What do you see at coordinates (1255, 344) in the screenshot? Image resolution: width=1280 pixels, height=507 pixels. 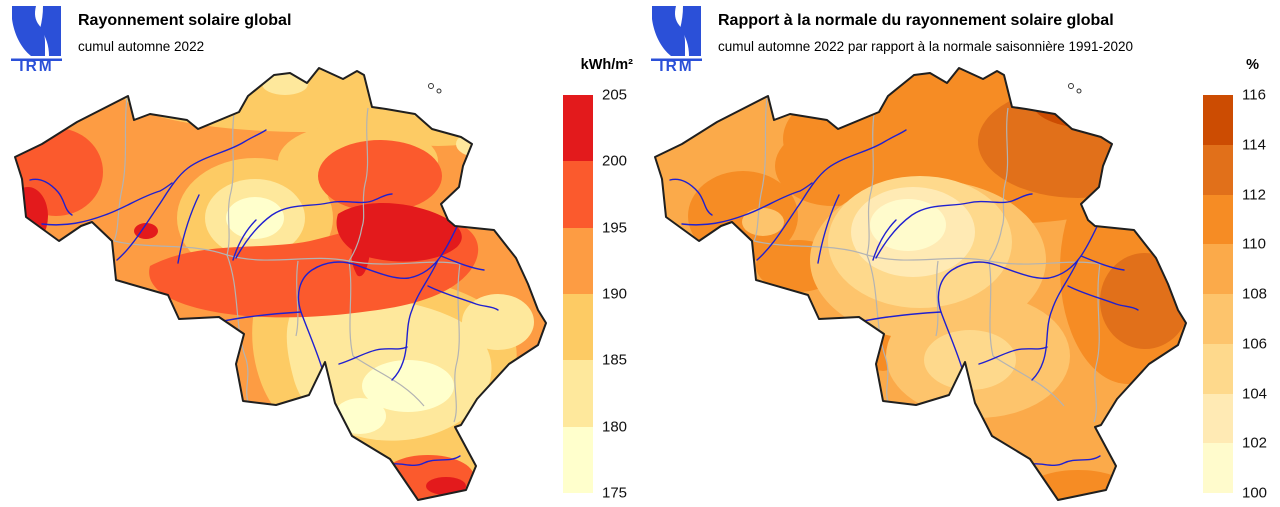 I see `legend-tick-label: 106` at bounding box center [1255, 344].